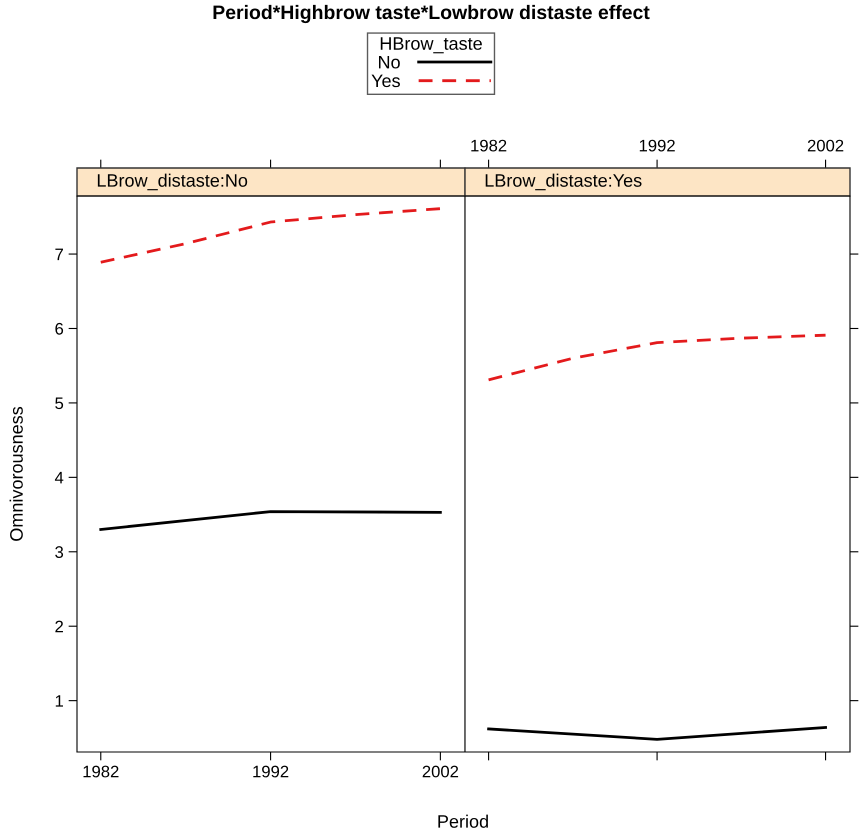  What do you see at coordinates (173, 182) in the screenshot?
I see `chart-subtitle: LBrow_distaste:No` at bounding box center [173, 182].